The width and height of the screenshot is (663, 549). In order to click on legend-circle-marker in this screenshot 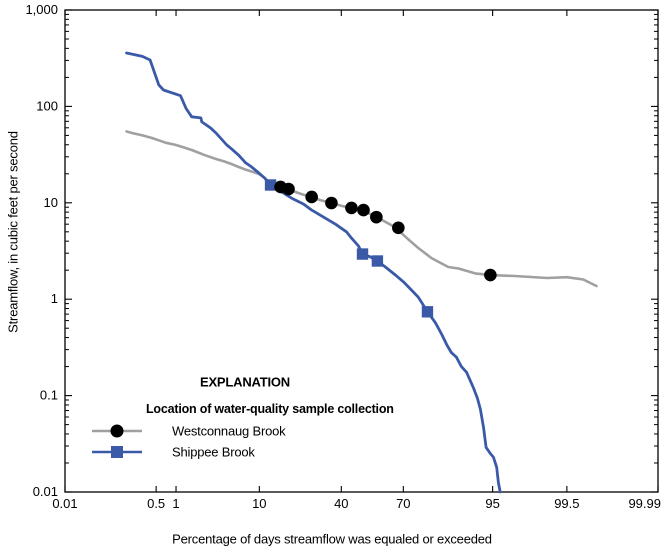, I will do `click(117, 431)`.